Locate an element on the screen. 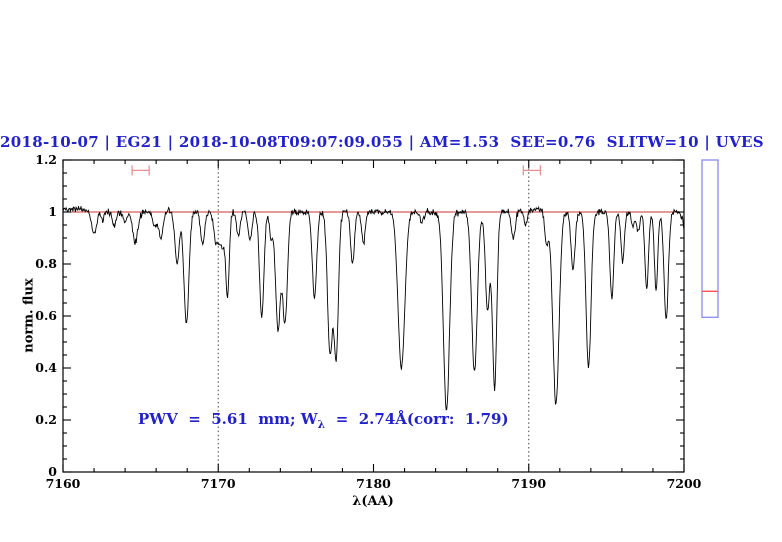 This screenshot has height=542, width=782. y-tick-label: 1 is located at coordinates (52, 211).